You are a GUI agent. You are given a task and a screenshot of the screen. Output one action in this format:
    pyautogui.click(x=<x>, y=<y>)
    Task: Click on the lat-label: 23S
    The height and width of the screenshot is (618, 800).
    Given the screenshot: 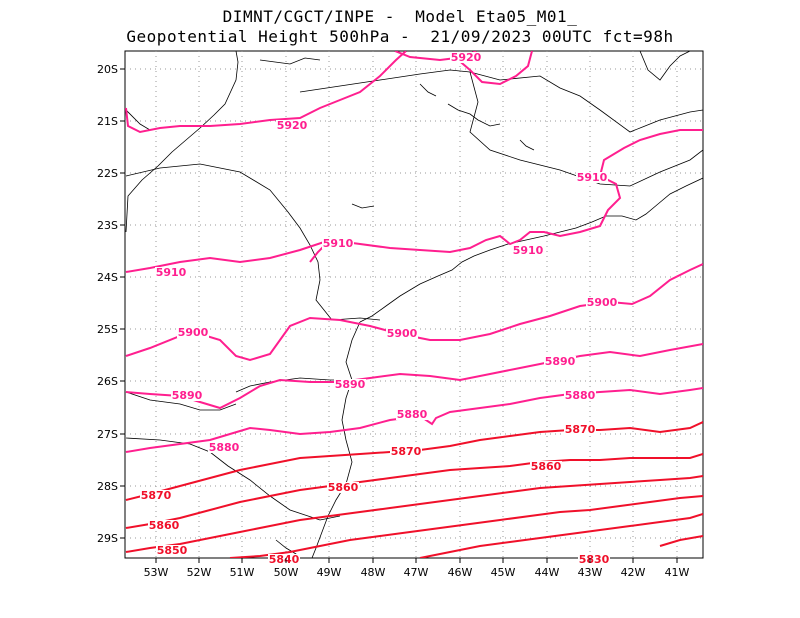 What is the action you would take?
    pyautogui.click(x=107, y=225)
    